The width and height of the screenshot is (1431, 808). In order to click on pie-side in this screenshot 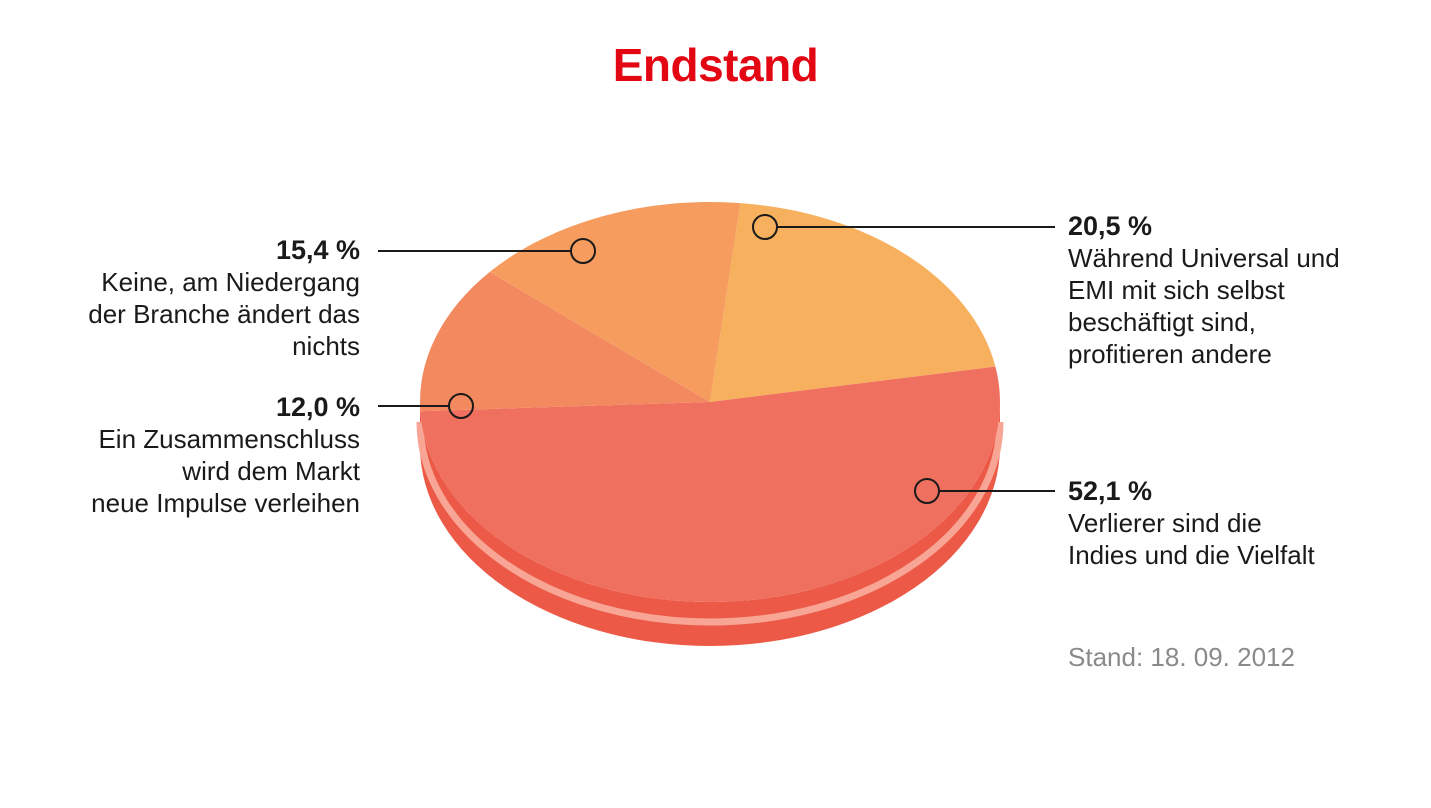, I will do `click(710, 524)`.